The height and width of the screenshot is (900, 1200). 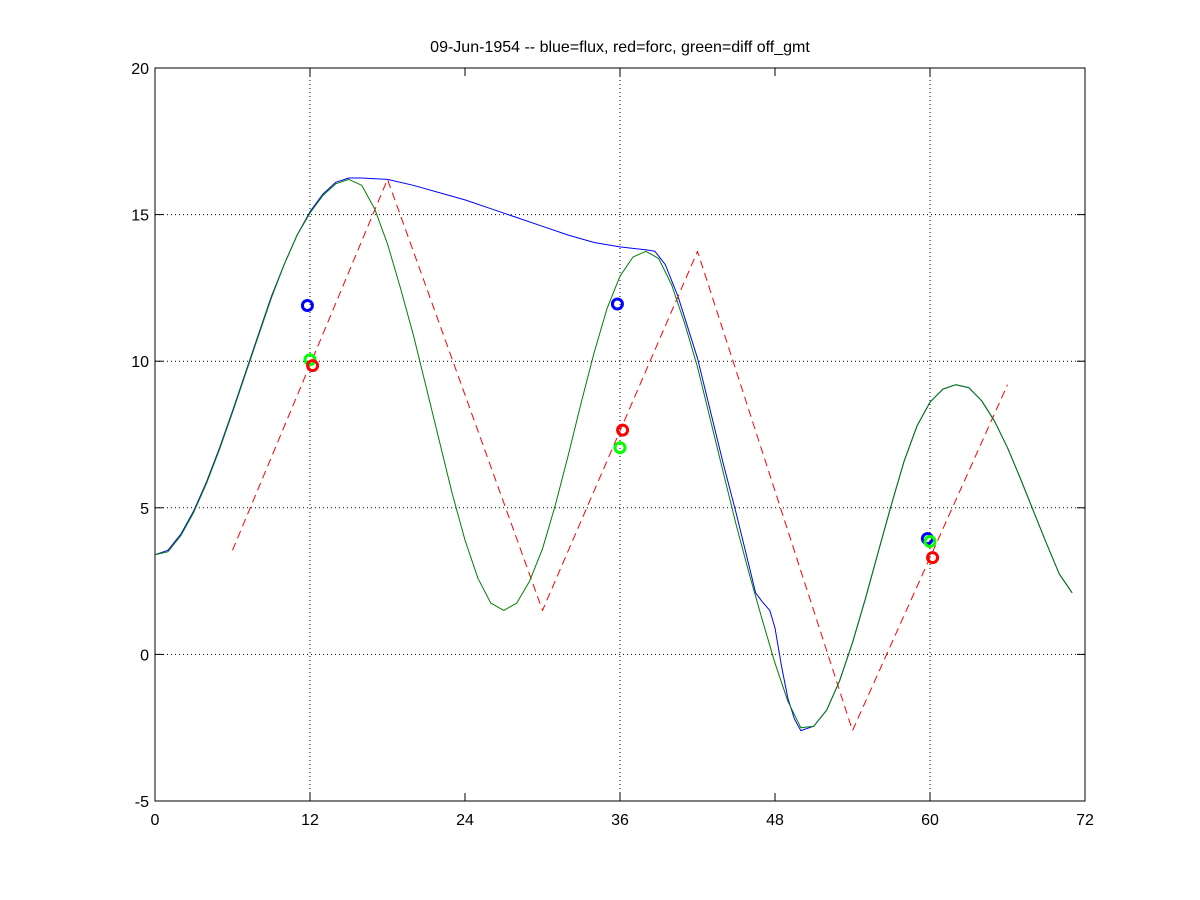 I want to click on x-tick-label: 24, so click(x=465, y=820).